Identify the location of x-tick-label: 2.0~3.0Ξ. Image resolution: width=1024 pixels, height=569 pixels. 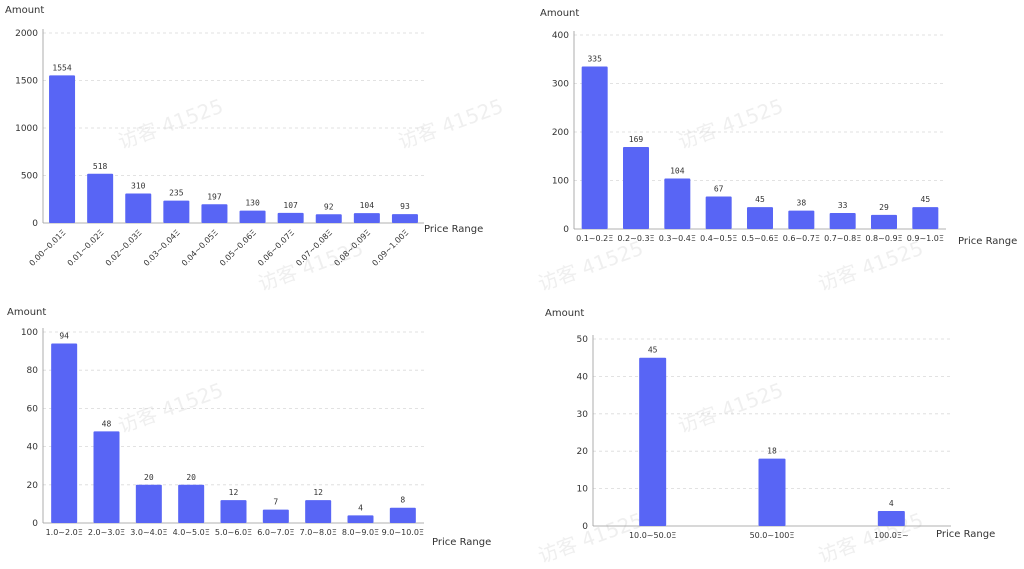
(106, 532).